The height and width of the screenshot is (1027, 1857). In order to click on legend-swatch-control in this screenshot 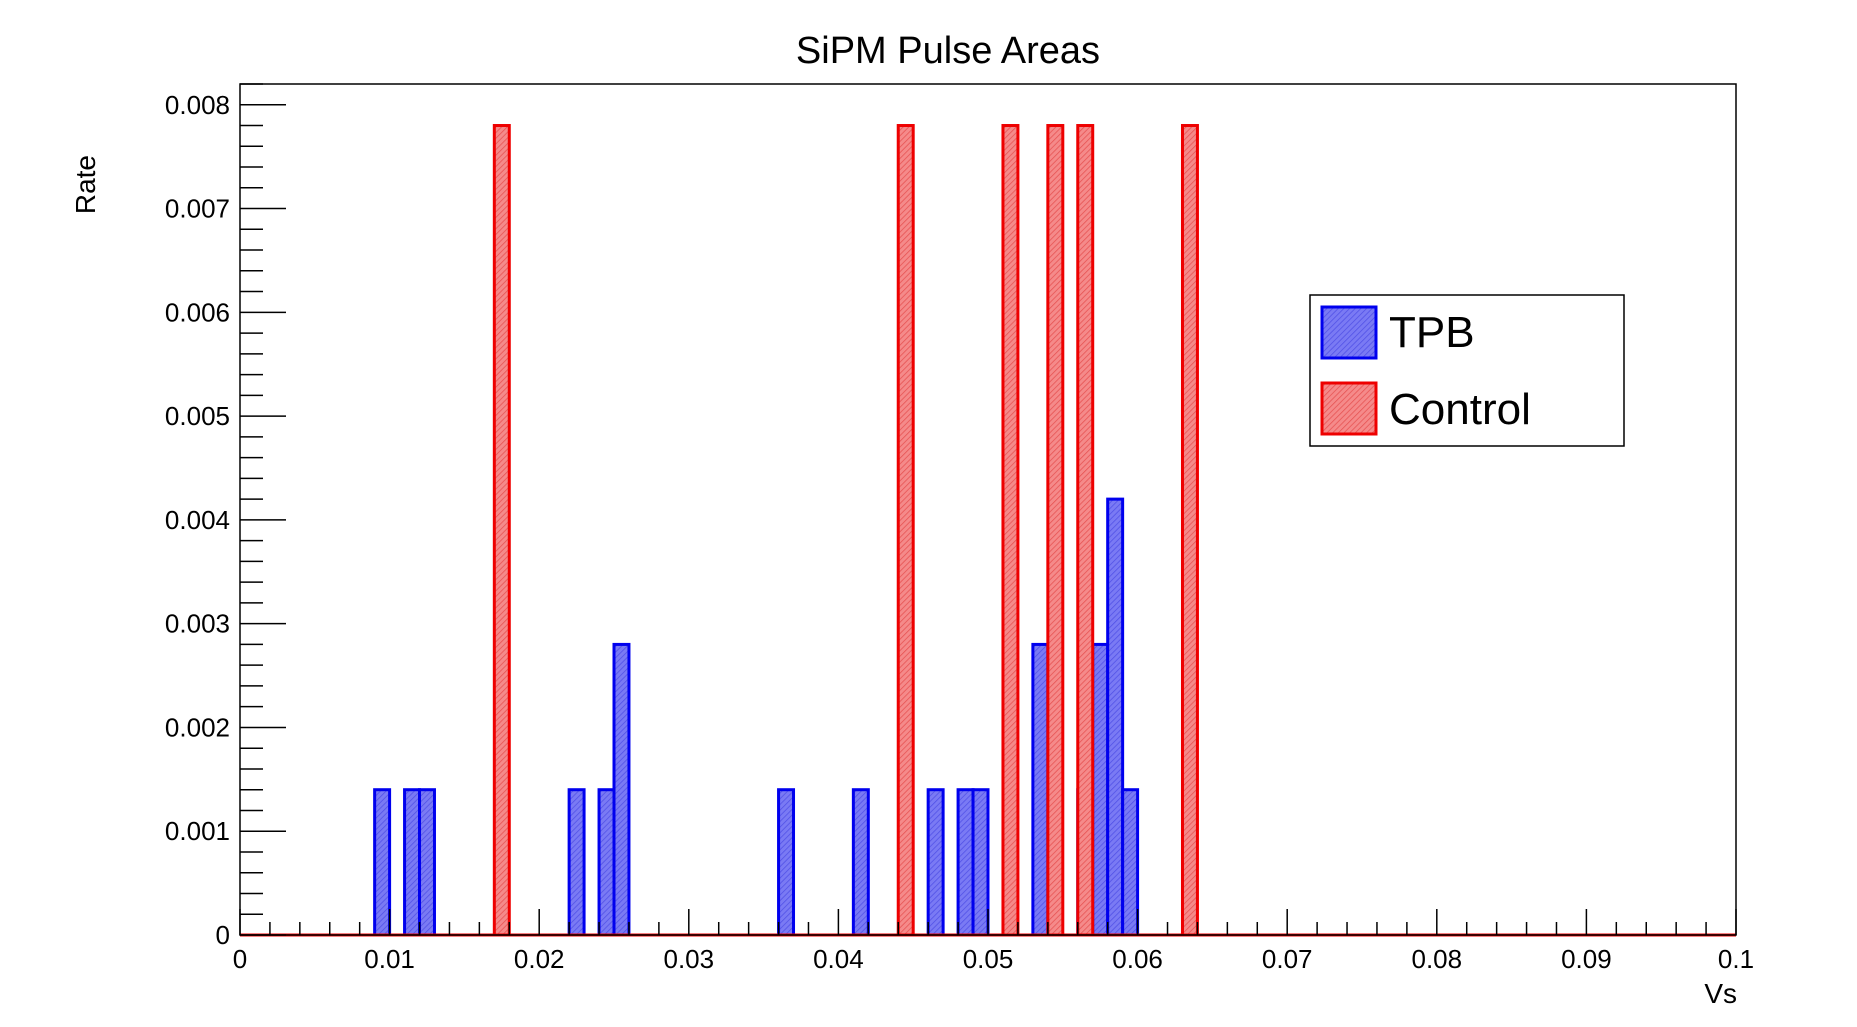, I will do `click(1349, 408)`.